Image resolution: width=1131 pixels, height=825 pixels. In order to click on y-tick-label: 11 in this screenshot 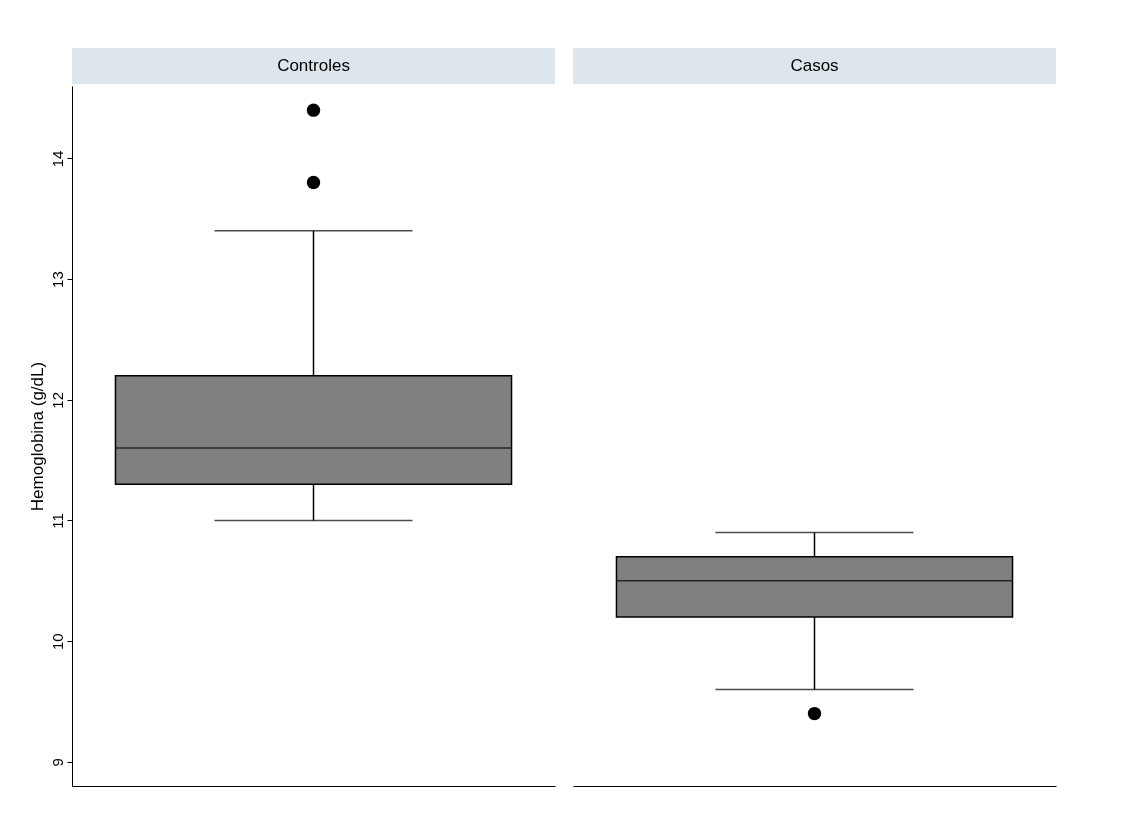, I will do `click(57, 521)`.